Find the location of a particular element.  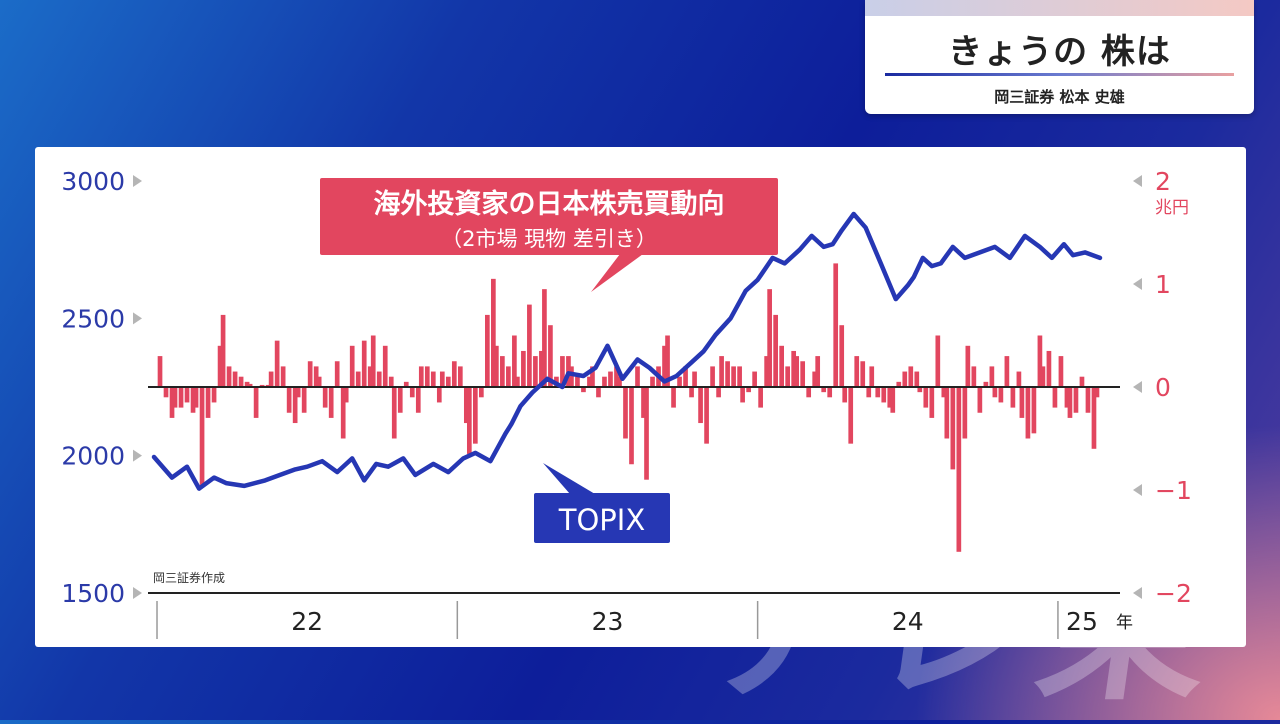

source-note: 岡三証券作成 is located at coordinates (189, 577).